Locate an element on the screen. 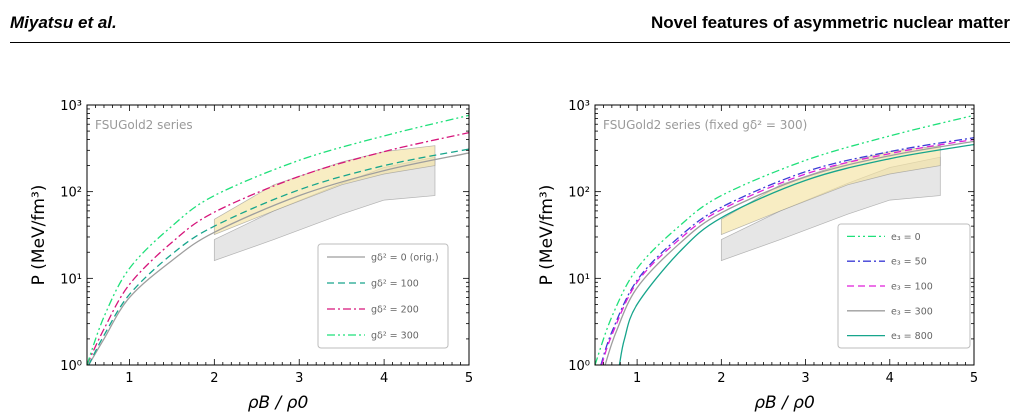  legend-label: gδ² = 100 is located at coordinates (395, 284).